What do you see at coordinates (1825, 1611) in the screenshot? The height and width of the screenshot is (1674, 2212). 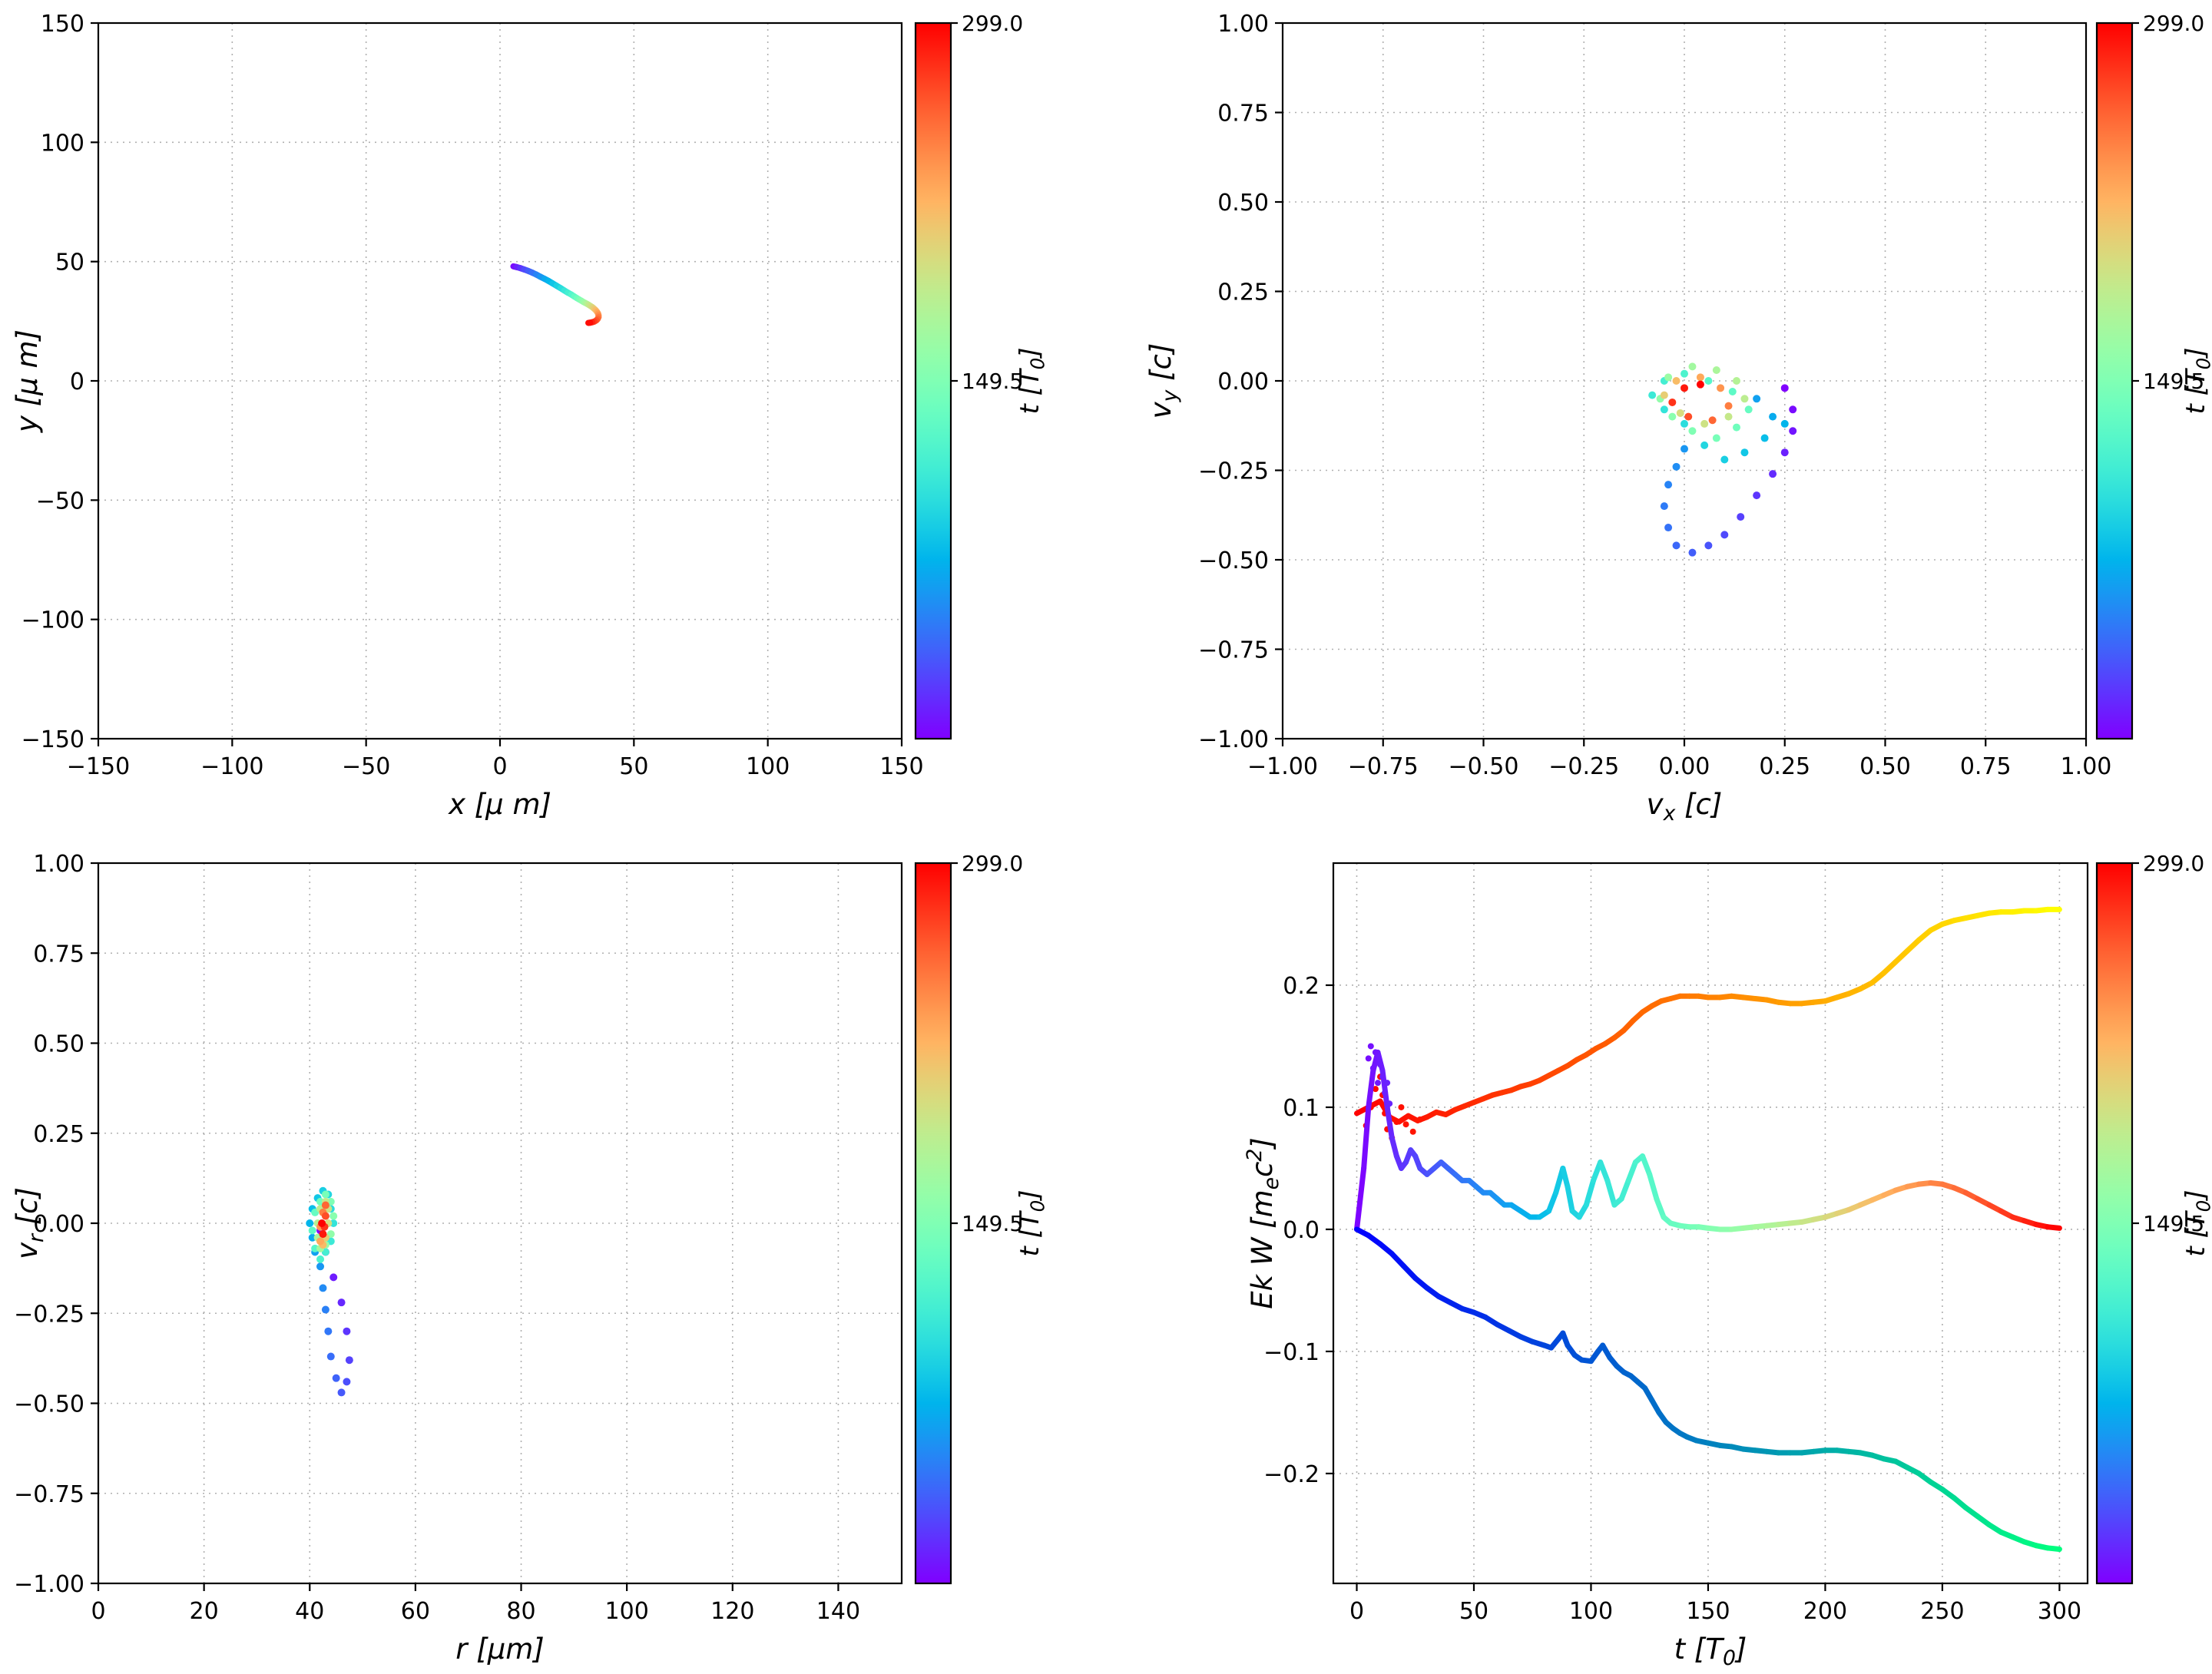 I see `x-tick-label: 200` at bounding box center [1825, 1611].